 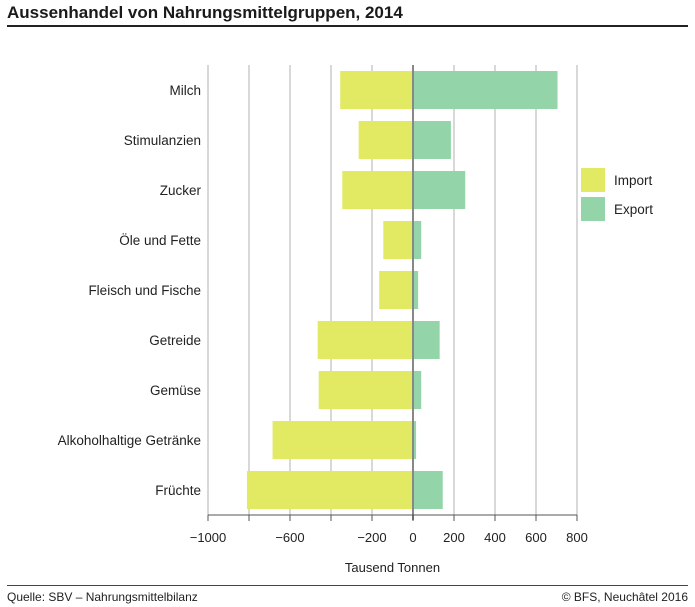 I want to click on category-label: Öle und Fette, so click(x=160, y=240).